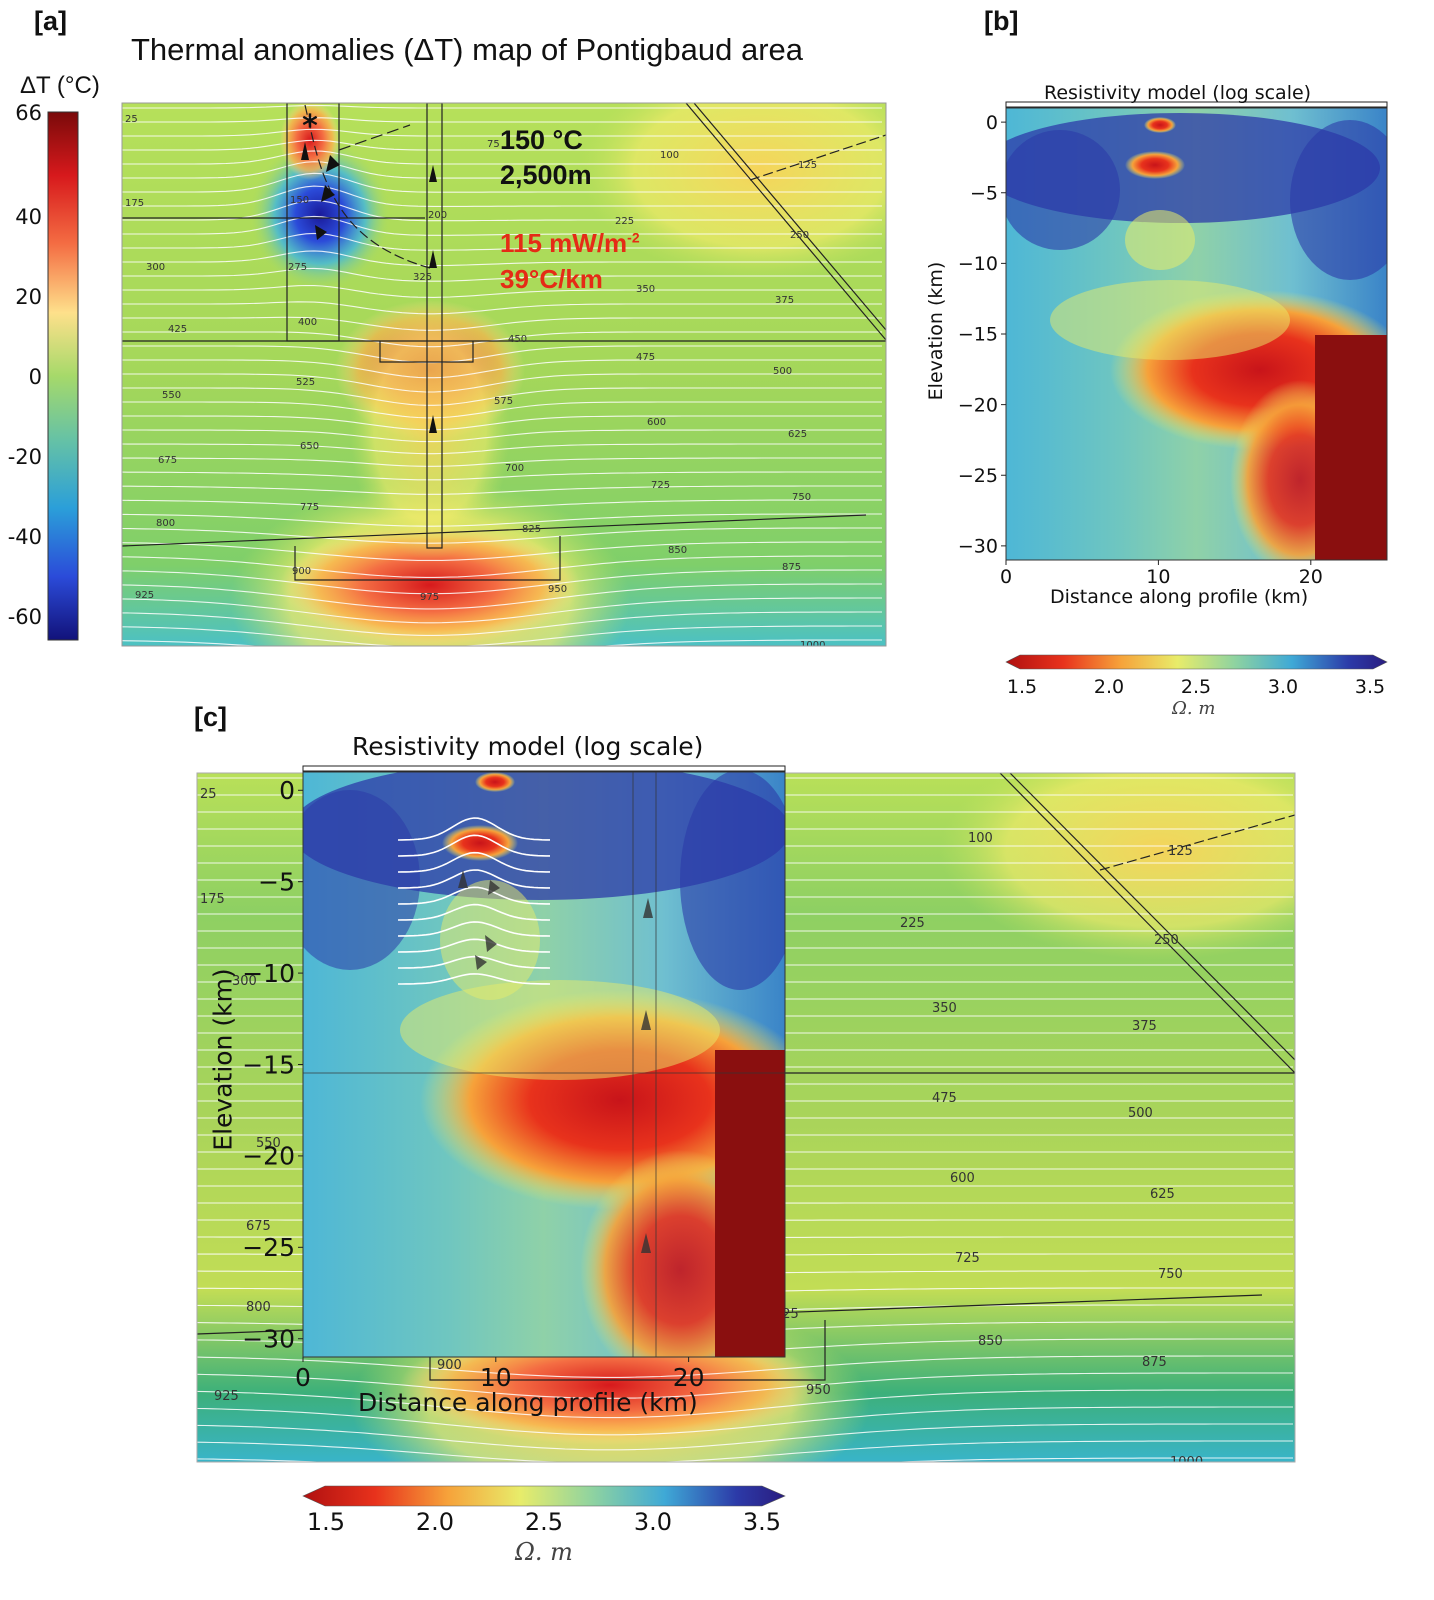  Describe the element at coordinates (514, 468) in the screenshot. I see `contour-label: 700` at that location.